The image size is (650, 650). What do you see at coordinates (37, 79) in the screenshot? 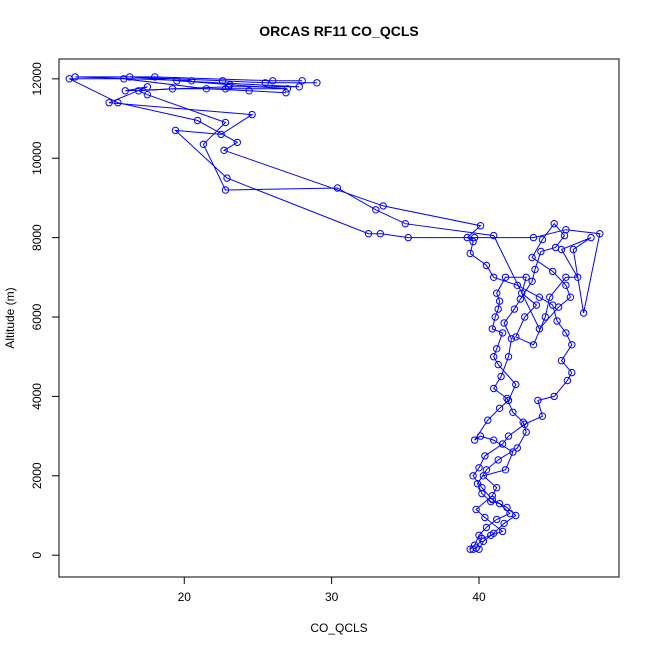
I see `y-tick-label: 12000` at bounding box center [37, 79].